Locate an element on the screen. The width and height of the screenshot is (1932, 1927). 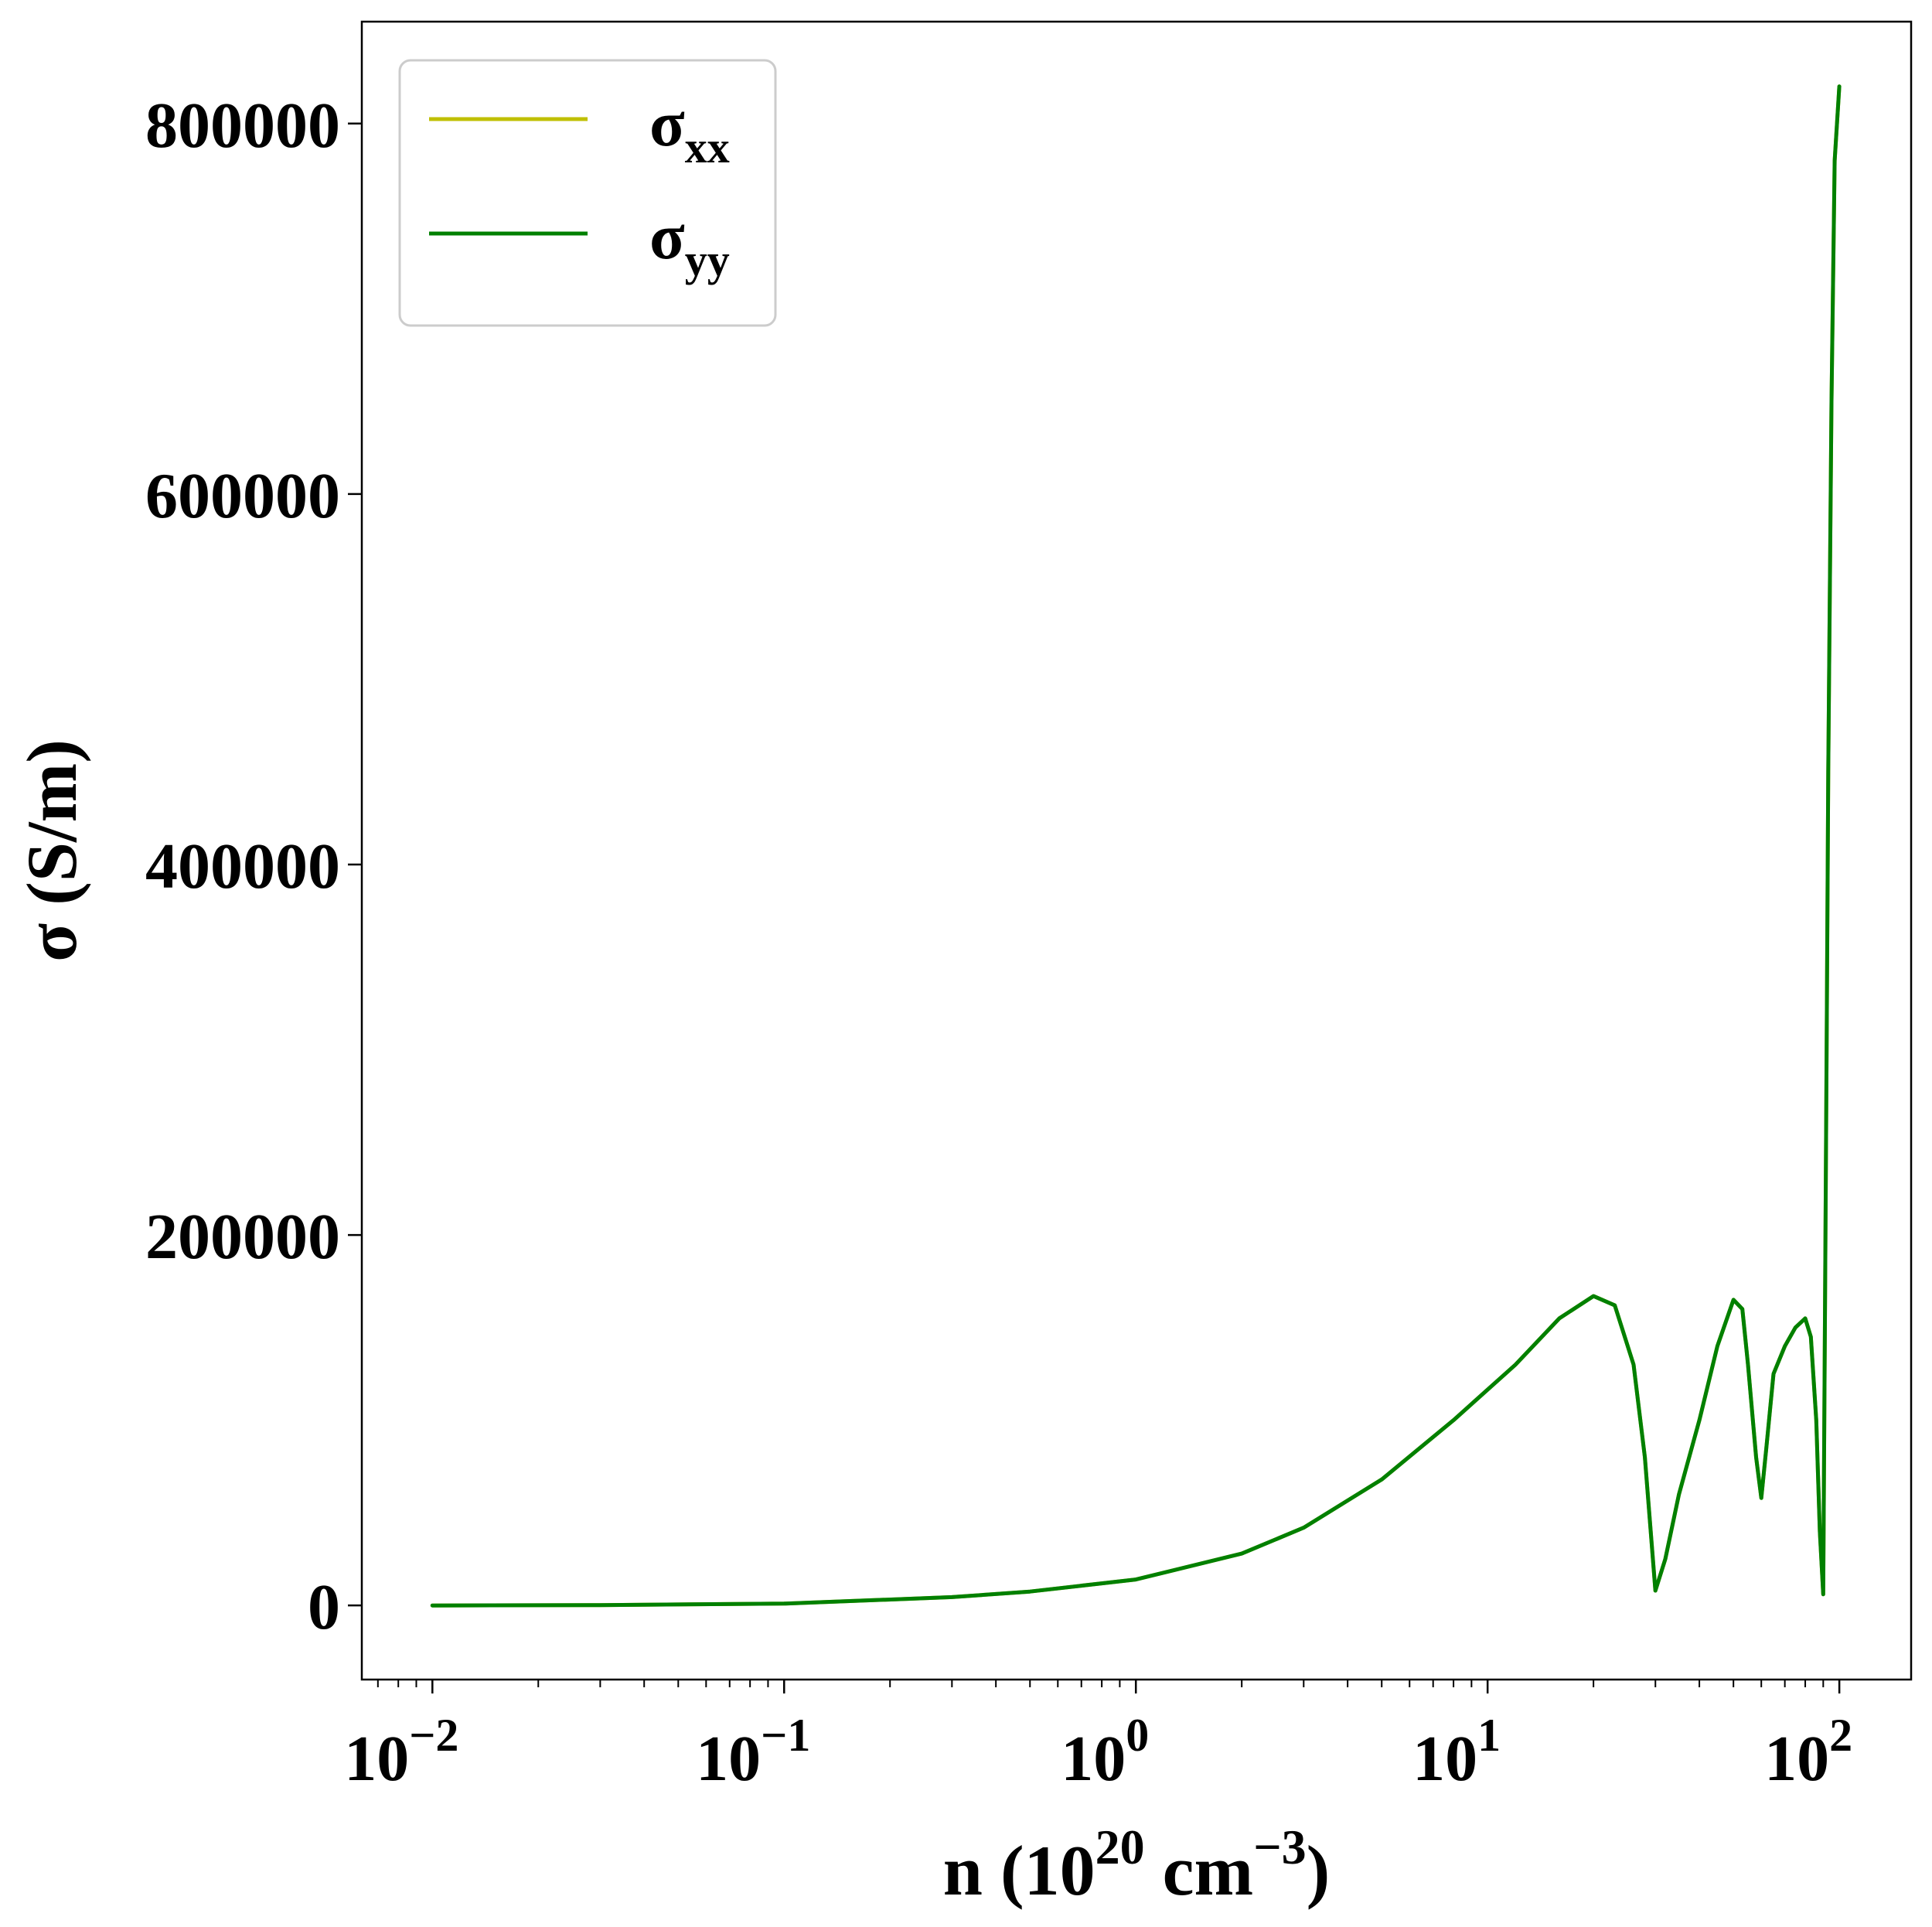
x-tick-label: 10¹ is located at coordinates (1456, 1752).